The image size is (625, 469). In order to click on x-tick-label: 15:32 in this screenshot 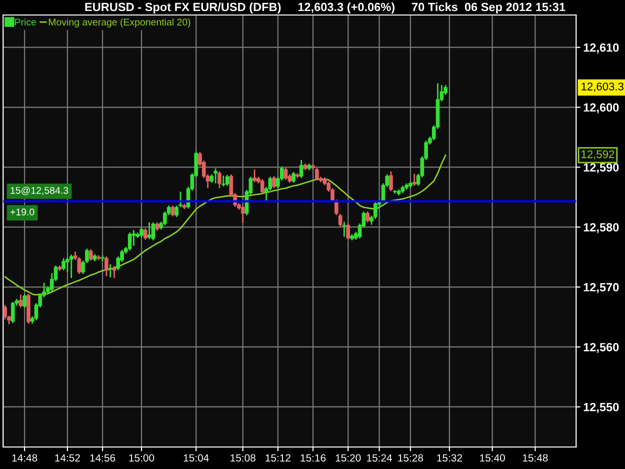, I will do `click(449, 458)`.